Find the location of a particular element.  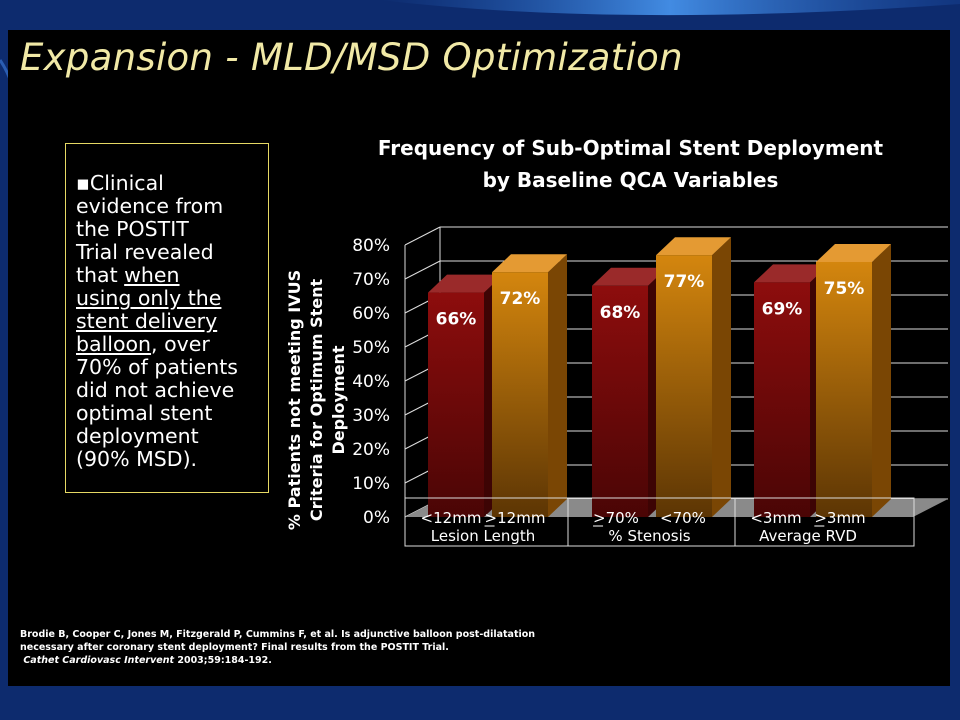

category-label: <70% is located at coordinates (683, 518).